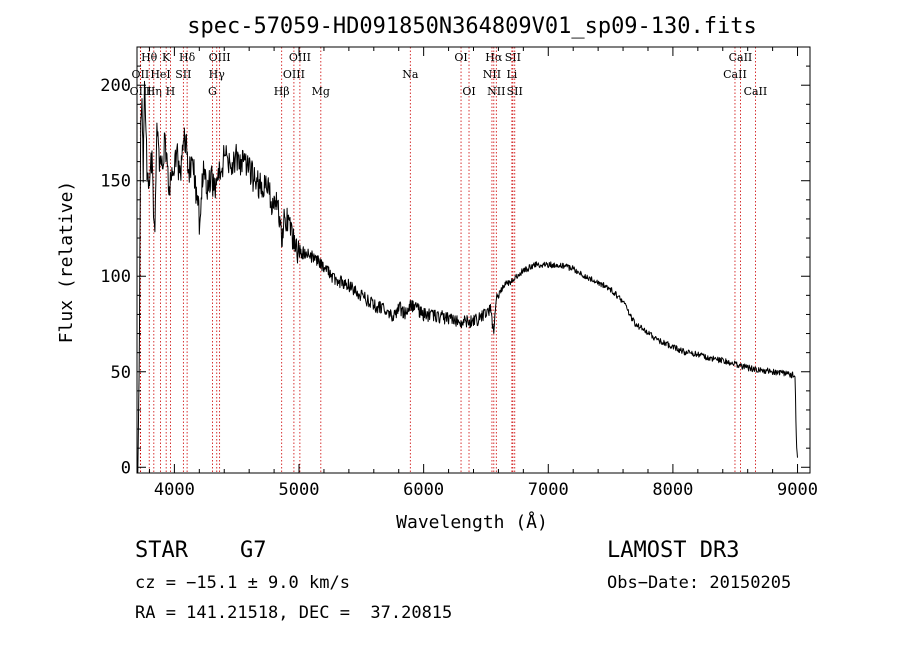  Describe the element at coordinates (115, 182) in the screenshot. I see `y-tick-label-3: 150` at that location.